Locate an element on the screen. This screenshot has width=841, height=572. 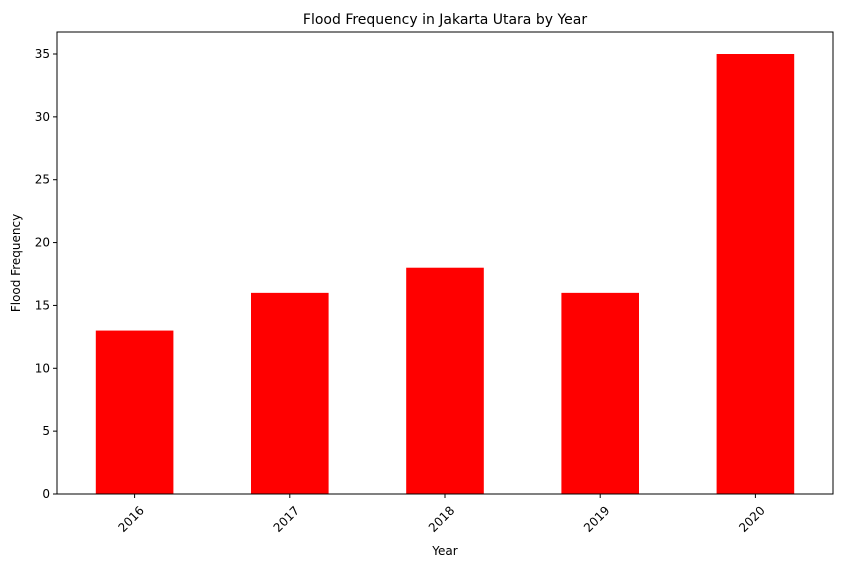
x-tick-label: 2020 is located at coordinates (751, 518).